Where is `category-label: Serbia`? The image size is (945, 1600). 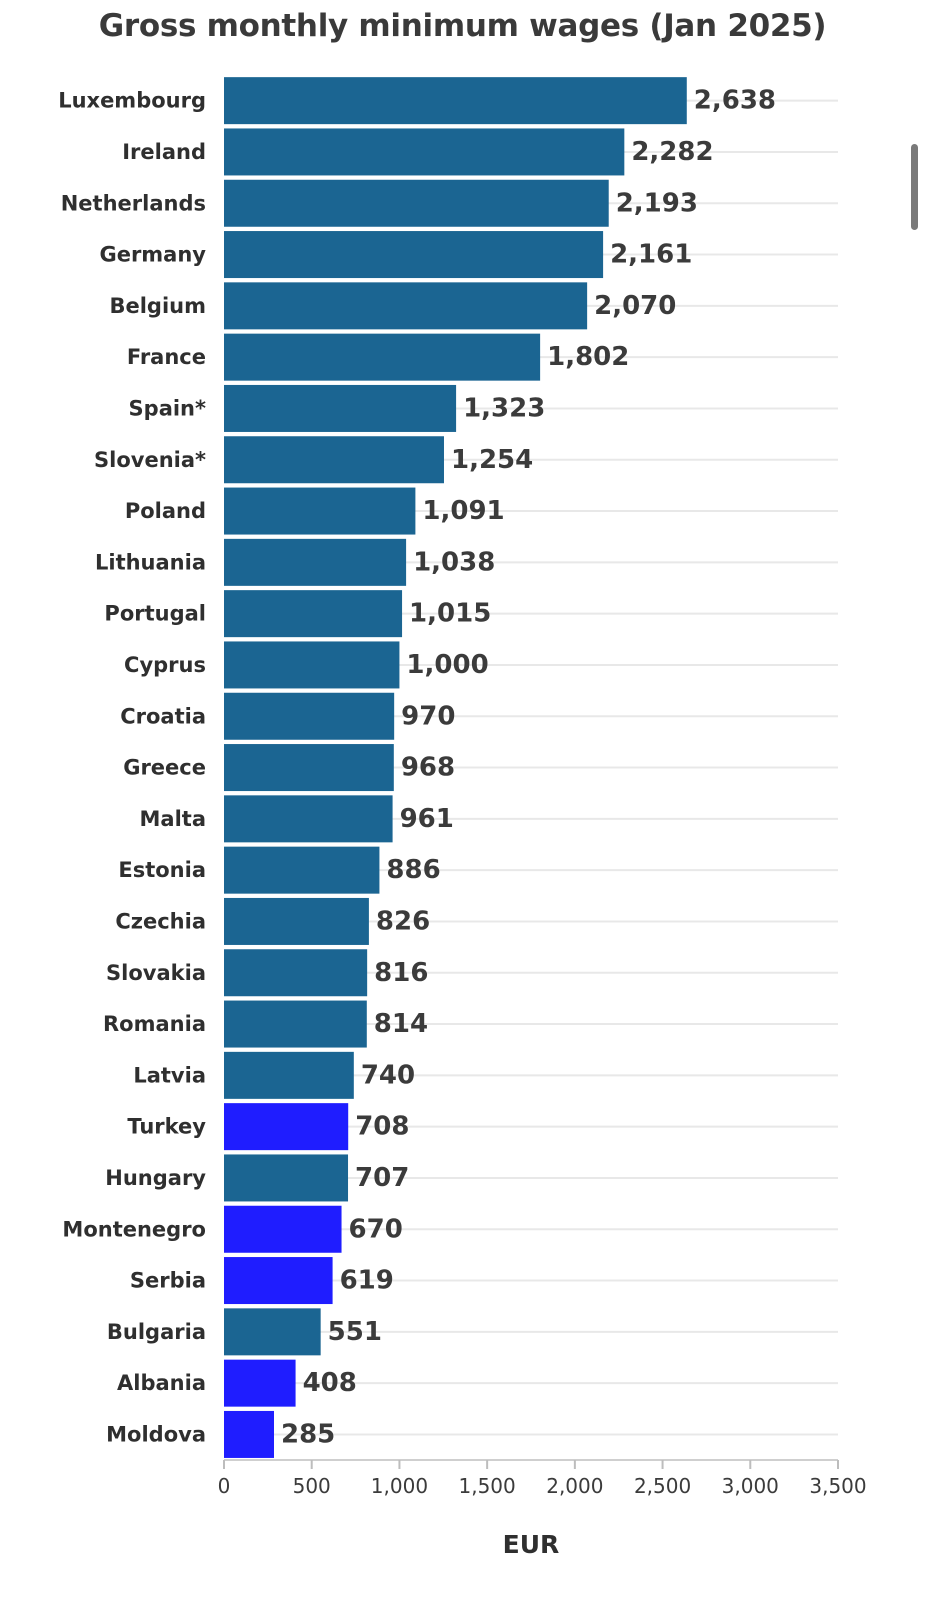
category-label: Serbia is located at coordinates (168, 1281).